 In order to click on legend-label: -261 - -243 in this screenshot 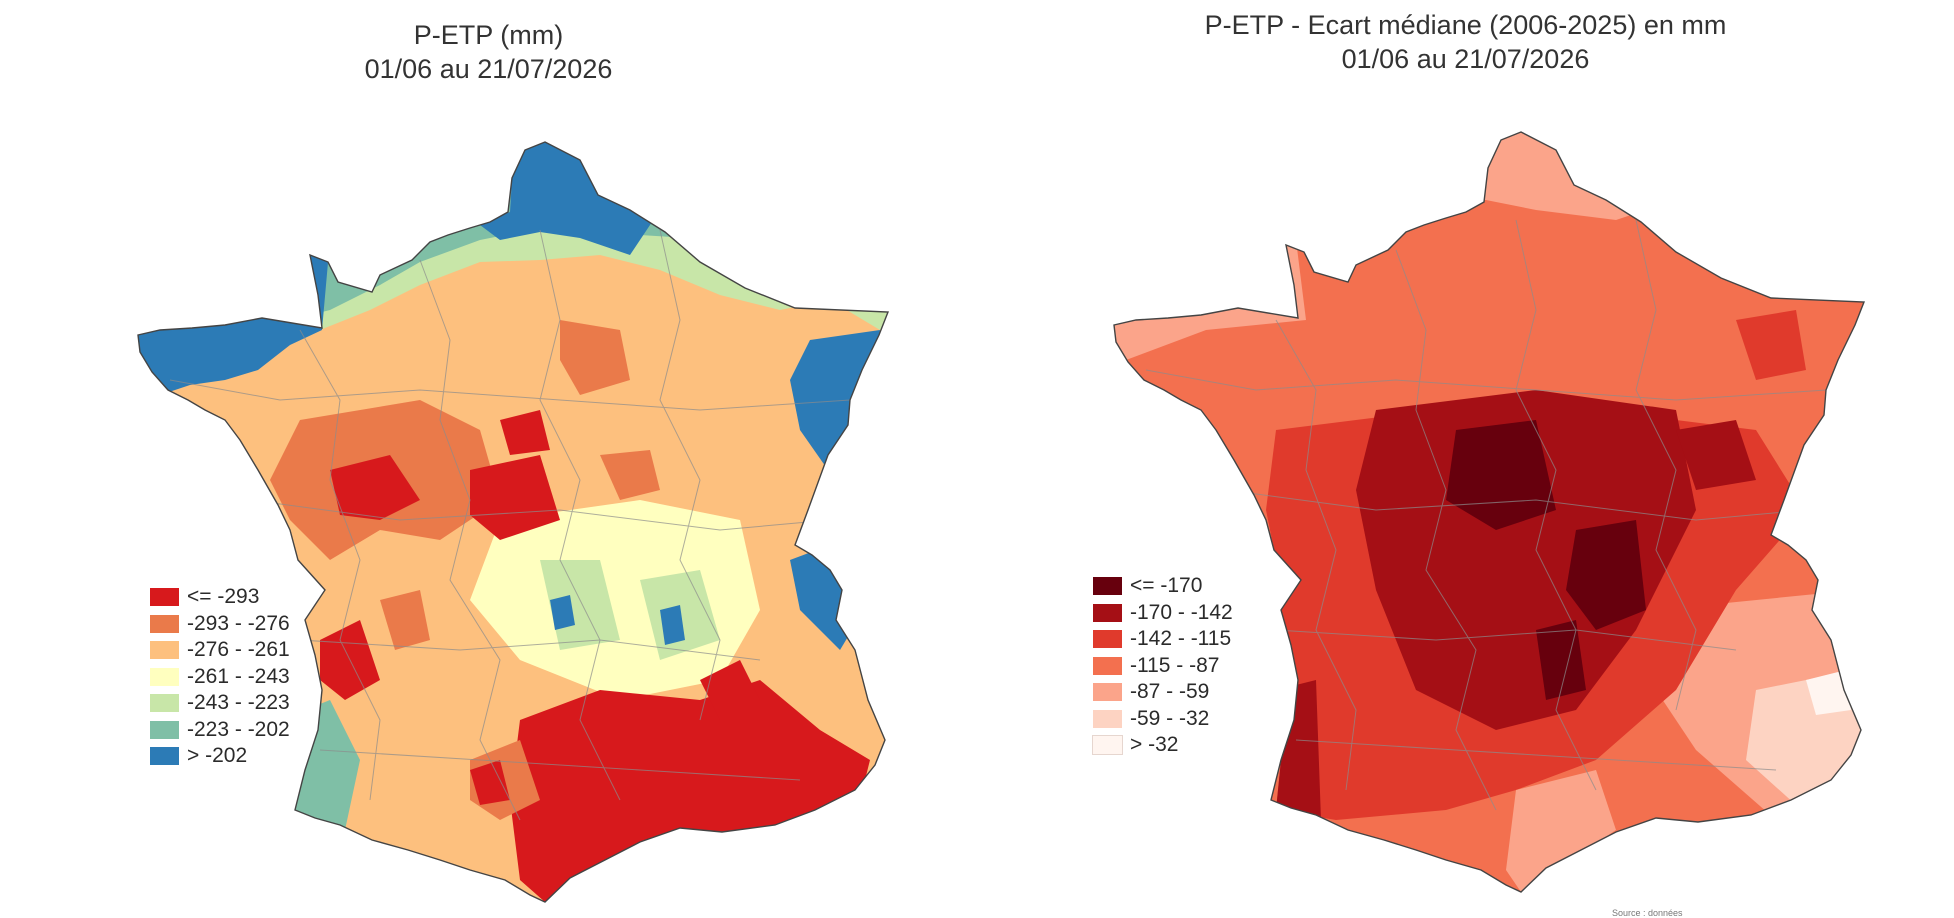, I will do `click(238, 676)`.